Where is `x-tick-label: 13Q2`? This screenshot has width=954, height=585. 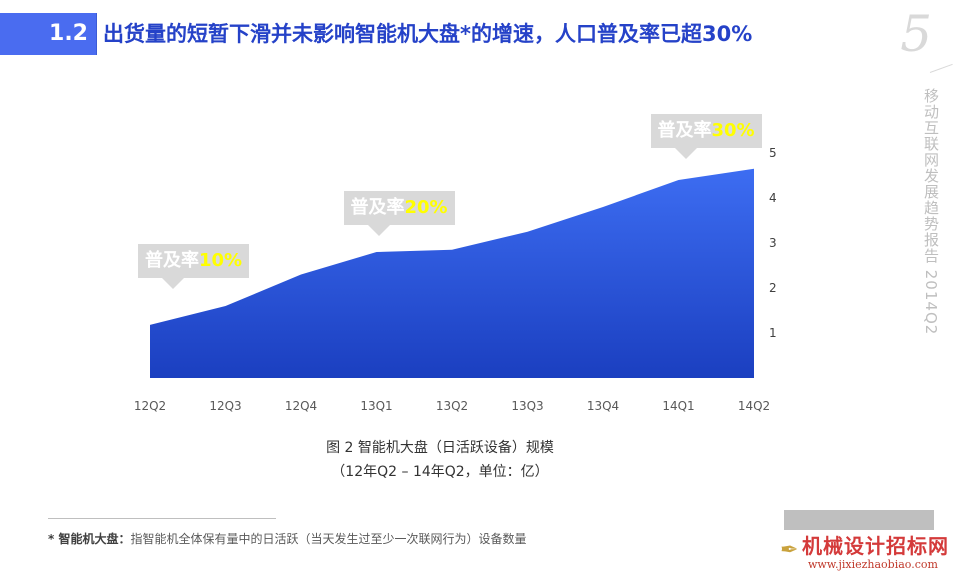
x-tick-label: 13Q2 is located at coordinates (452, 406).